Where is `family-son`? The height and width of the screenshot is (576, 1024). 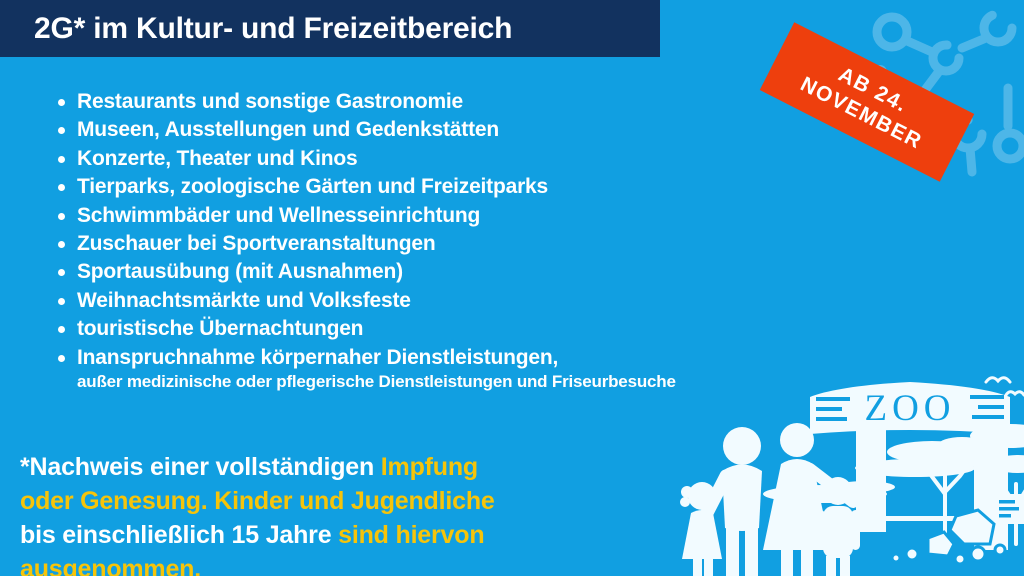
family-son is located at coordinates (838, 526).